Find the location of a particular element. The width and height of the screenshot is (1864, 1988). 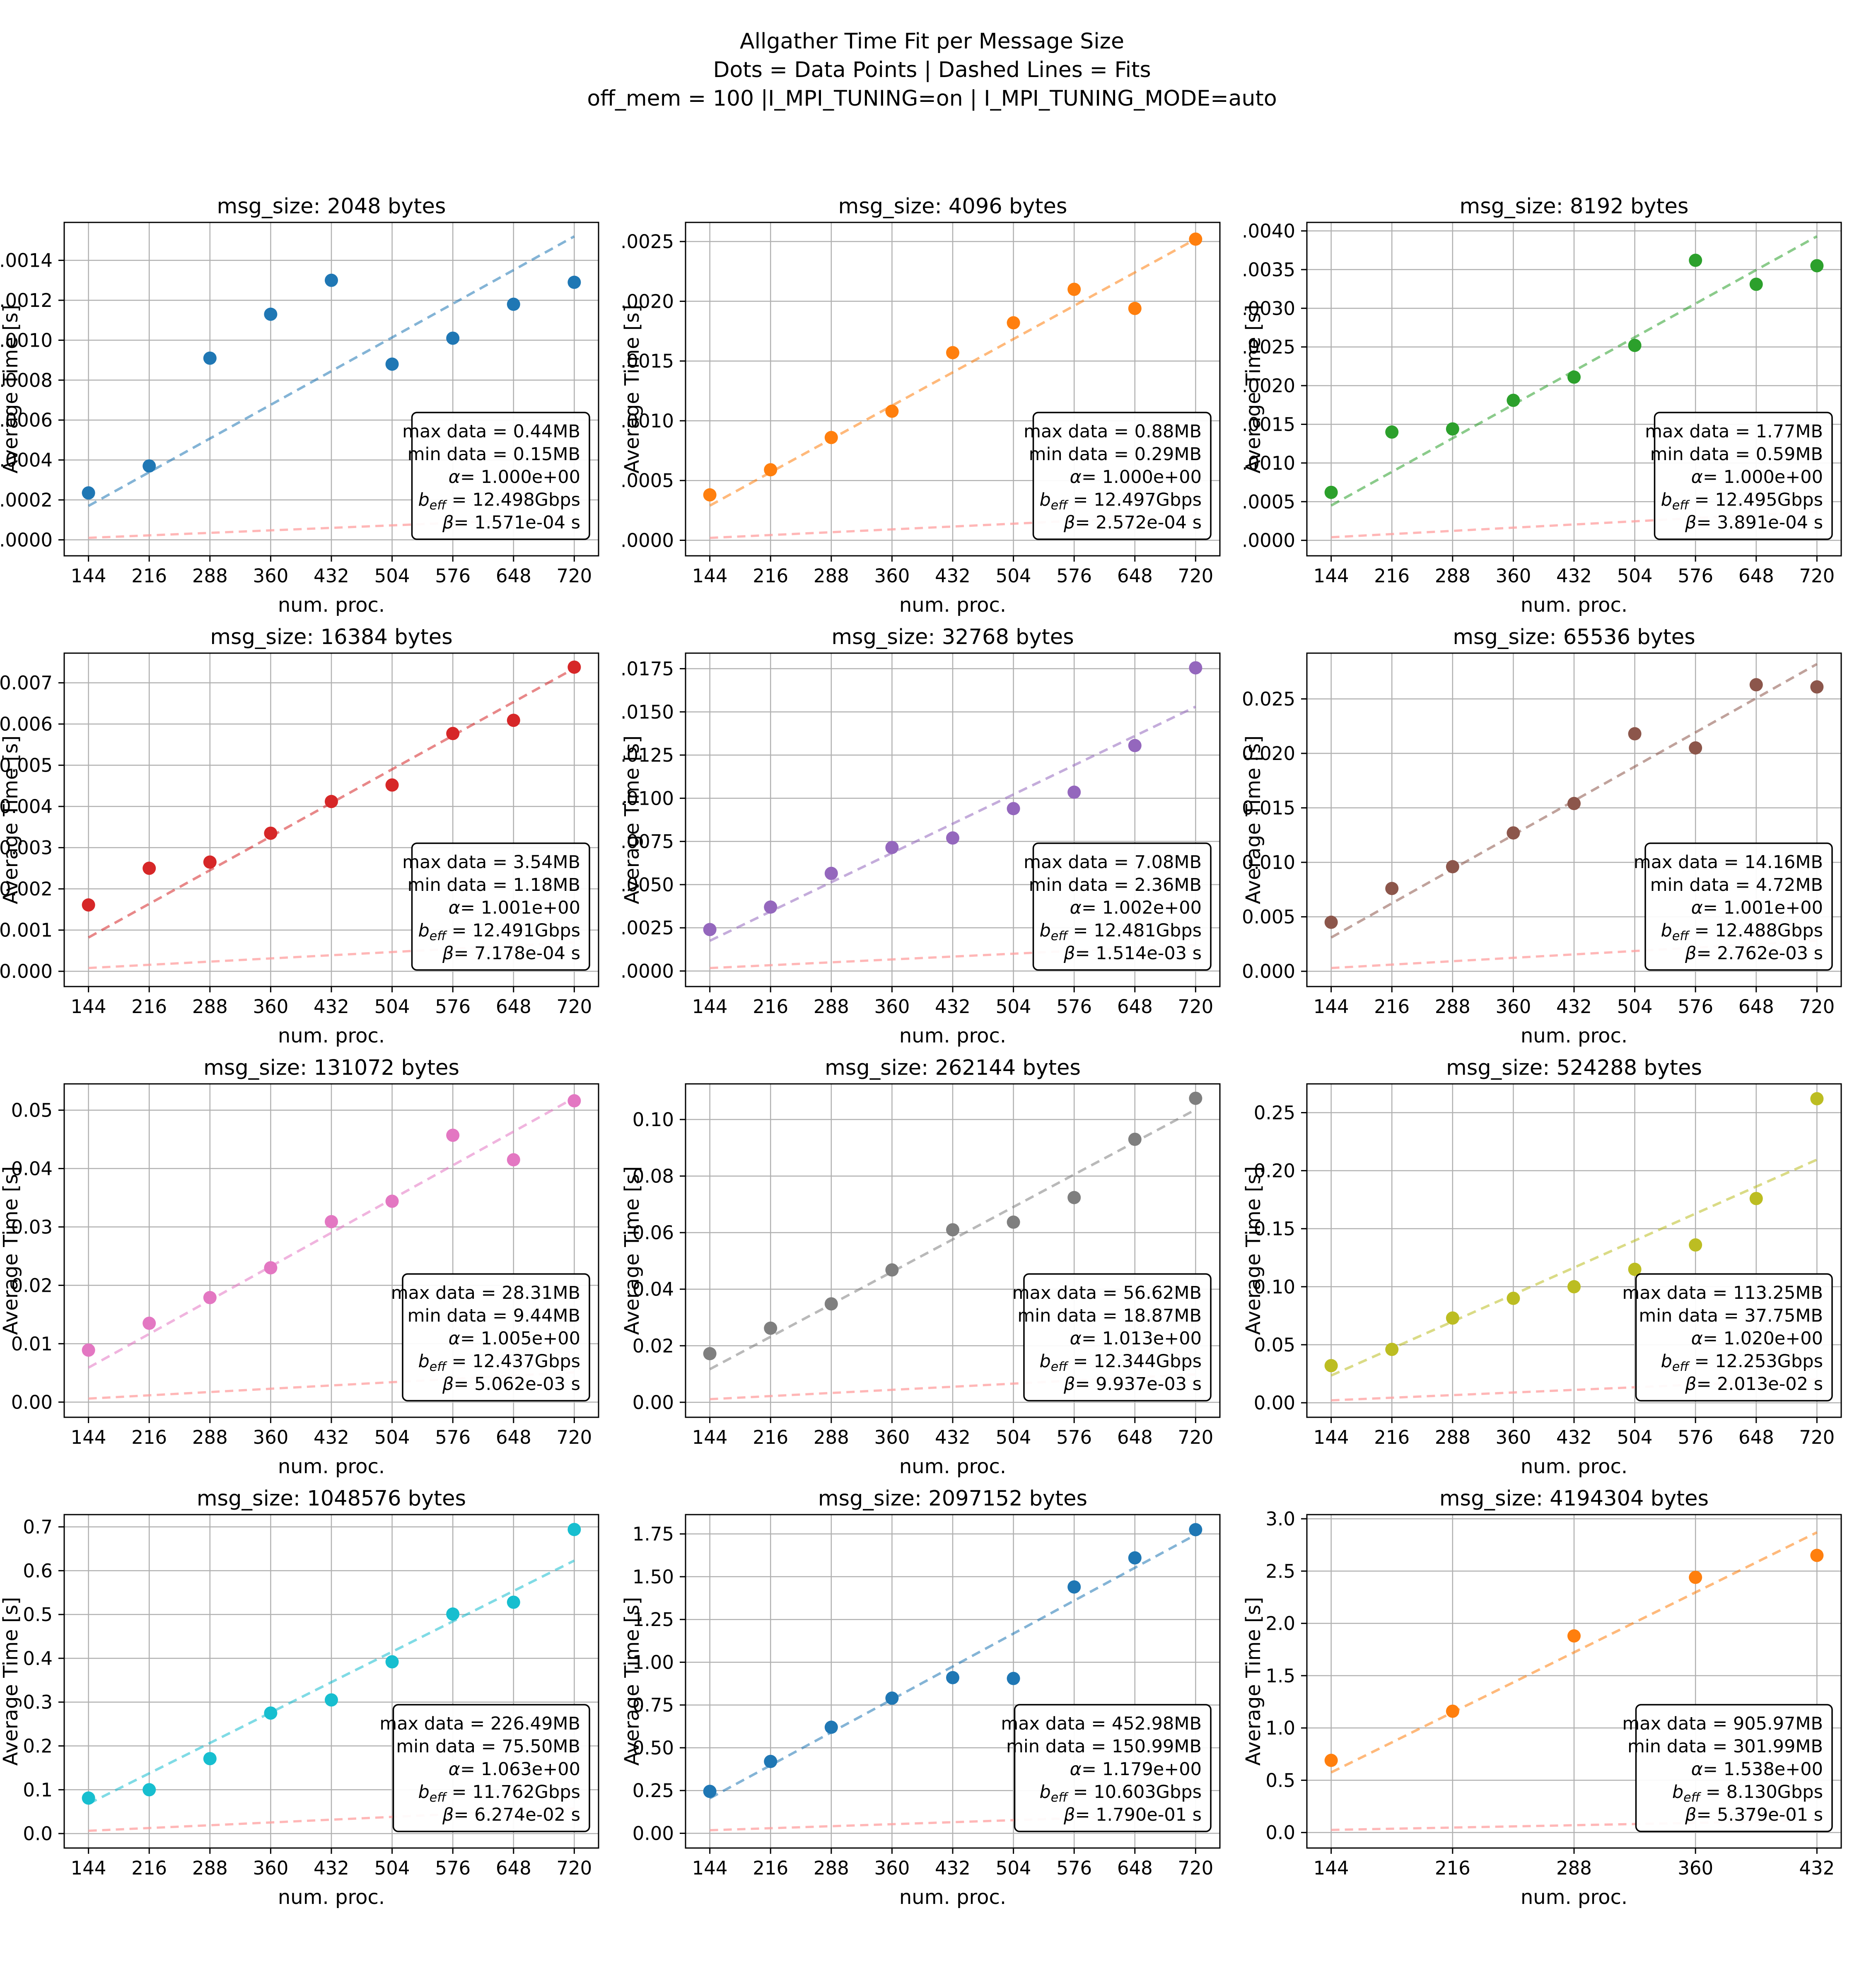

y-tick-label: 0.005 is located at coordinates (1269, 917).